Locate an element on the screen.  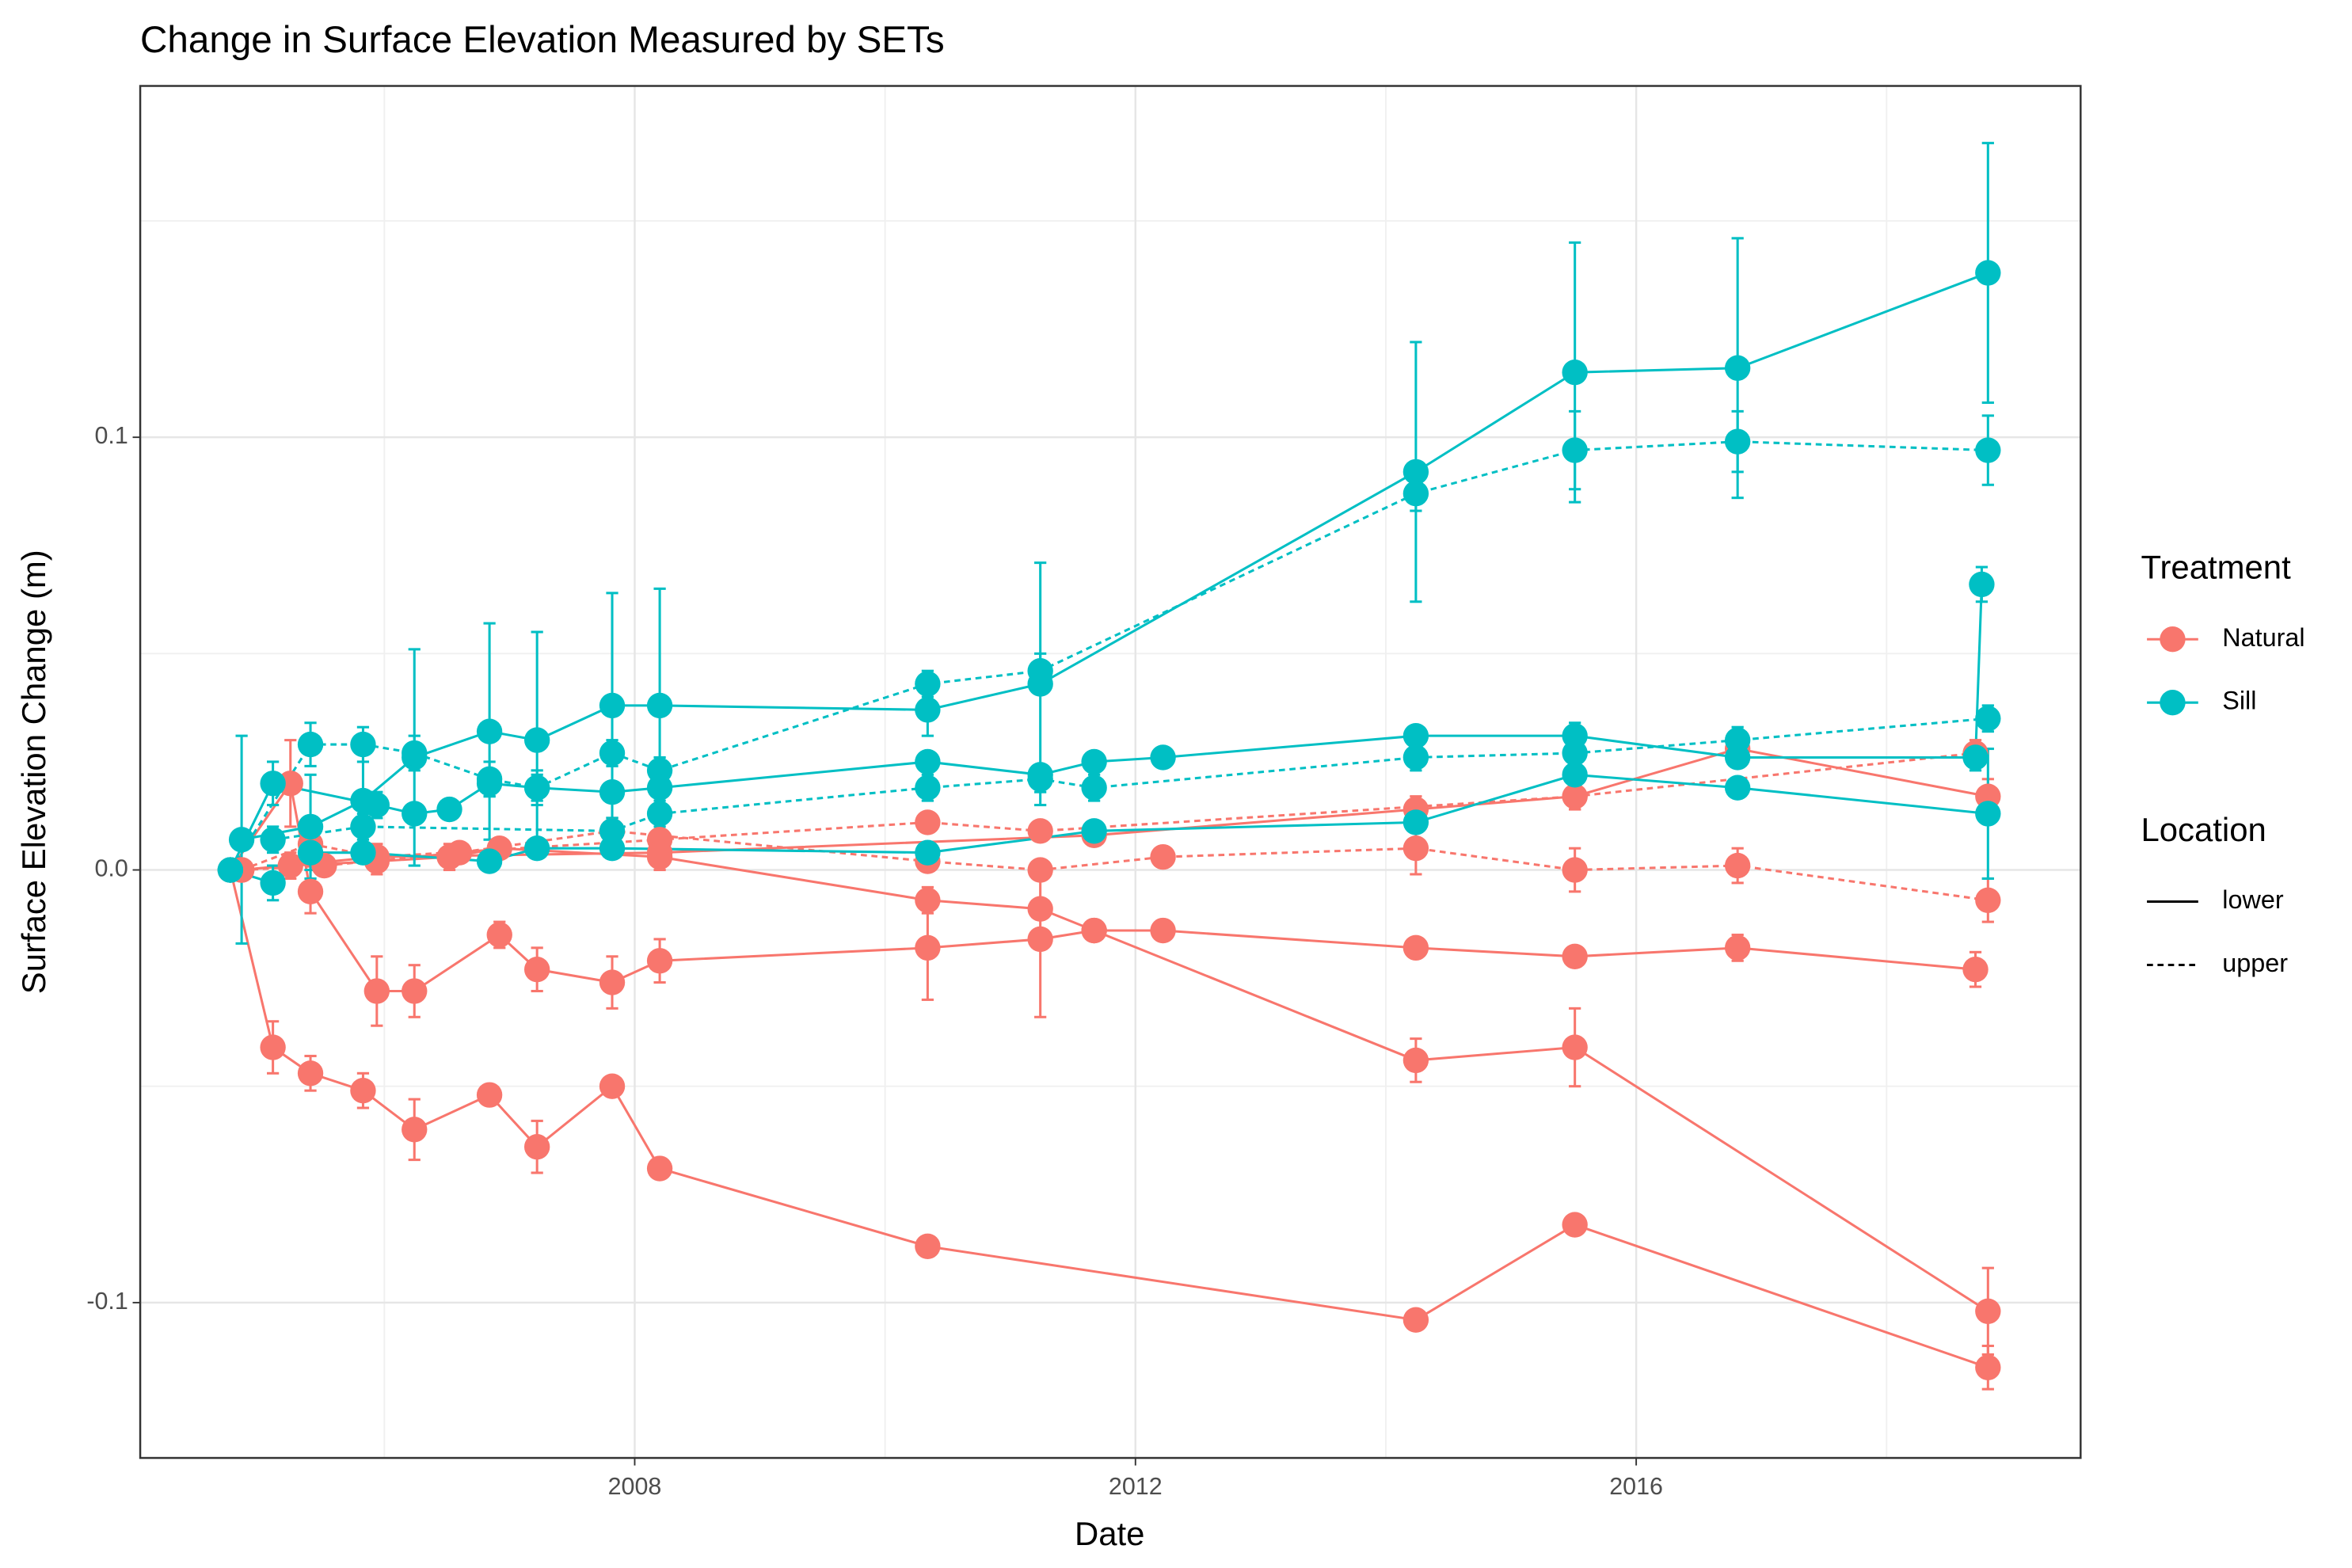
legend-label: Sill is located at coordinates (2239, 701).